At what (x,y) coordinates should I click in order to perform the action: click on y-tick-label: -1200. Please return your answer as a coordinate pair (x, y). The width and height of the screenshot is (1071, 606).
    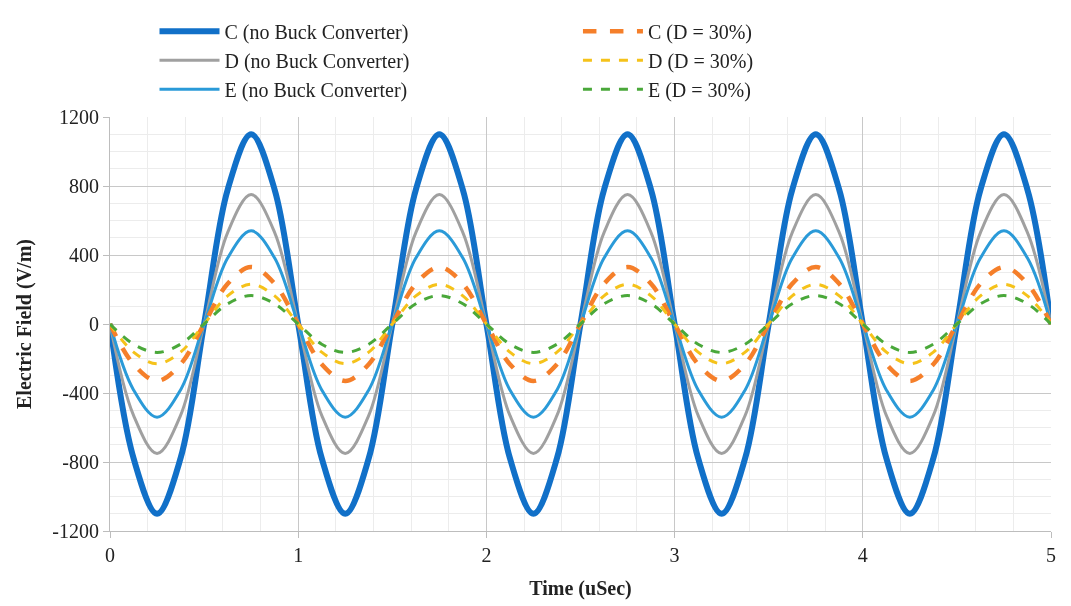
    Looking at the image, I should click on (75, 531).